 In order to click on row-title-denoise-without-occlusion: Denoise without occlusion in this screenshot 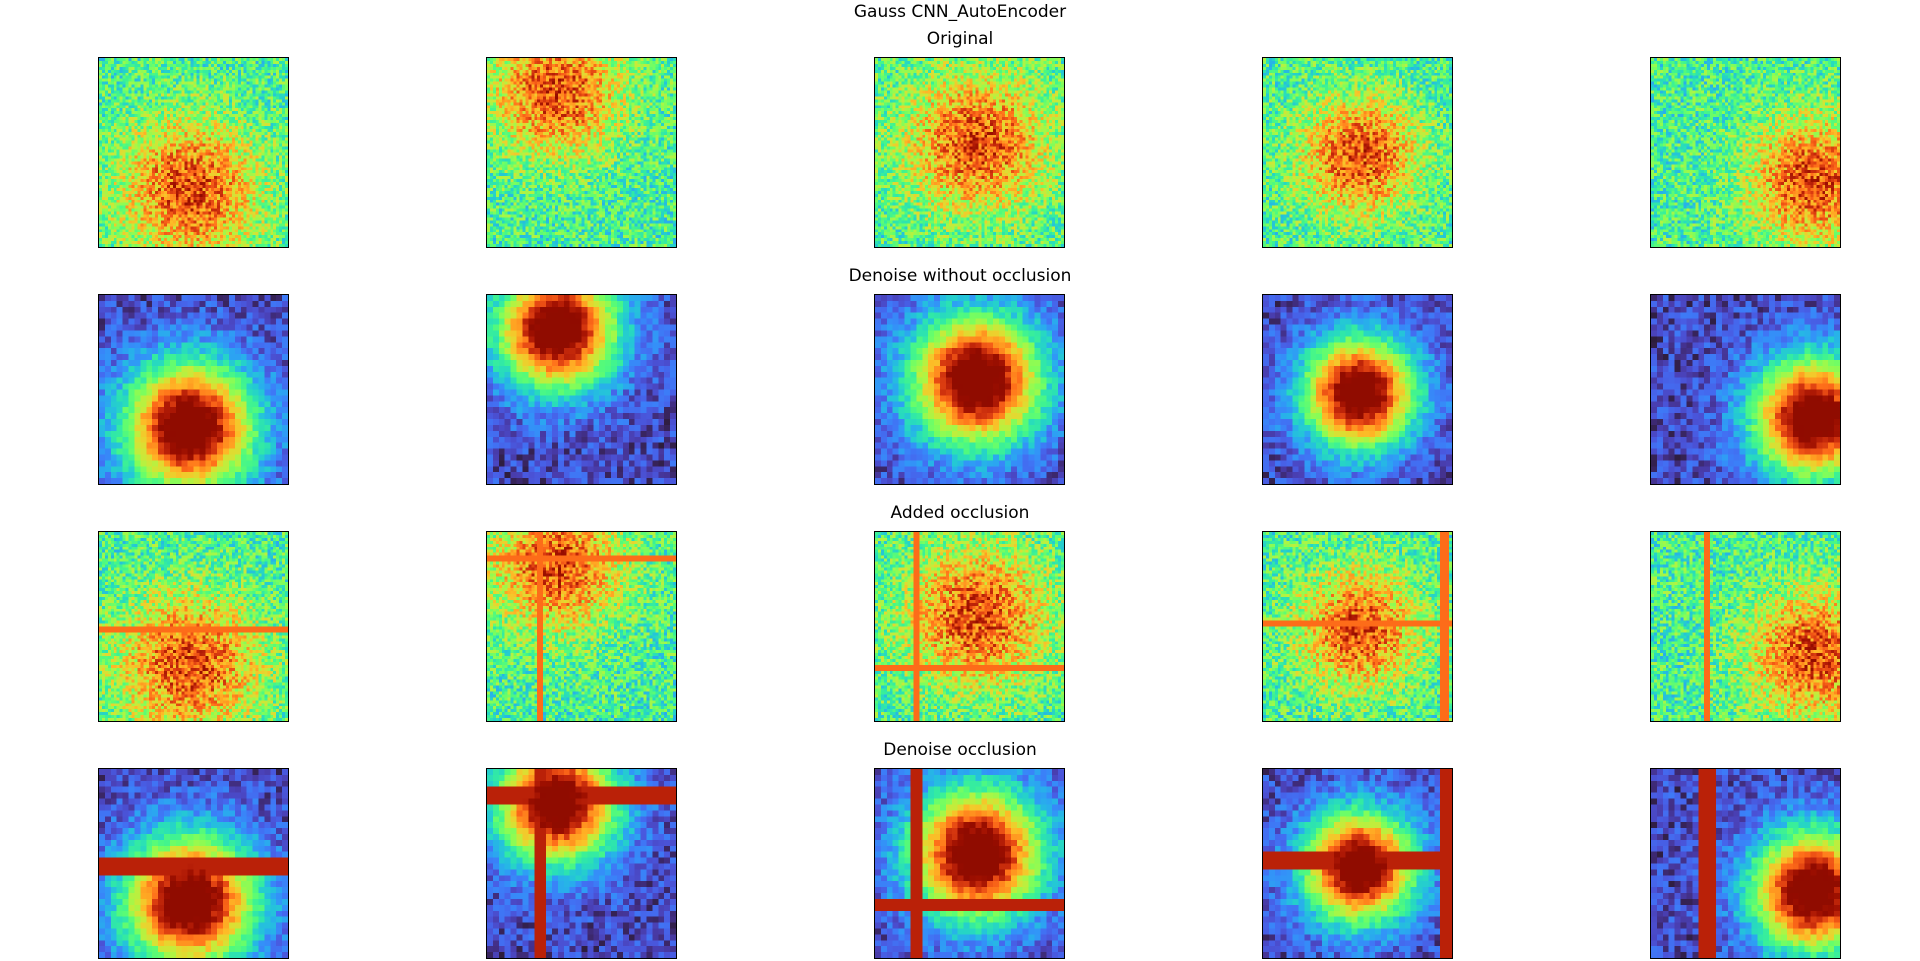, I will do `click(960, 276)`.